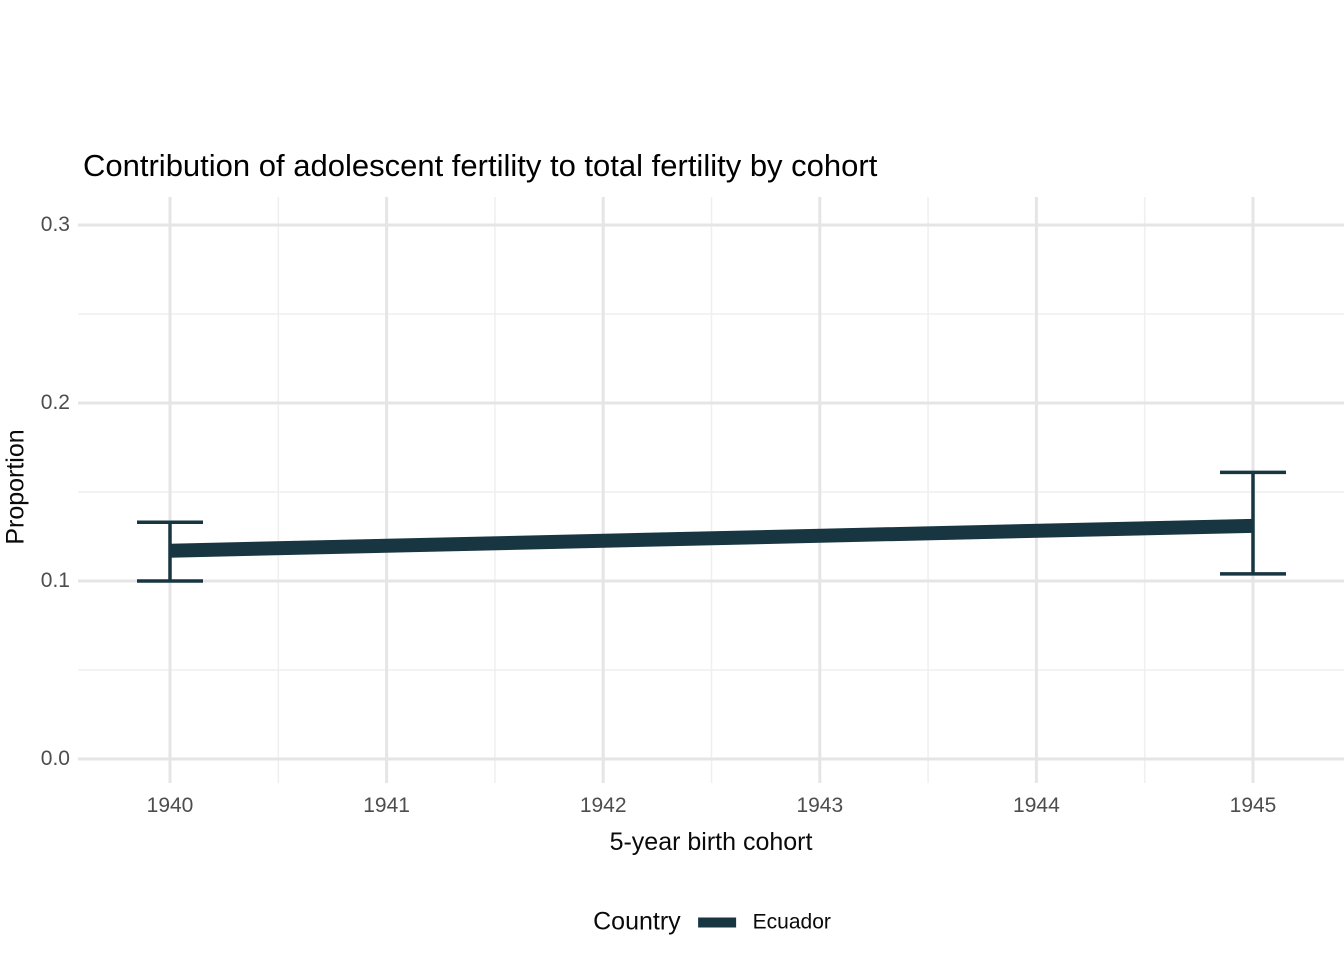 Image resolution: width=1344 pixels, height=960 pixels. I want to click on x-tick-label: 1945, so click(1253, 805).